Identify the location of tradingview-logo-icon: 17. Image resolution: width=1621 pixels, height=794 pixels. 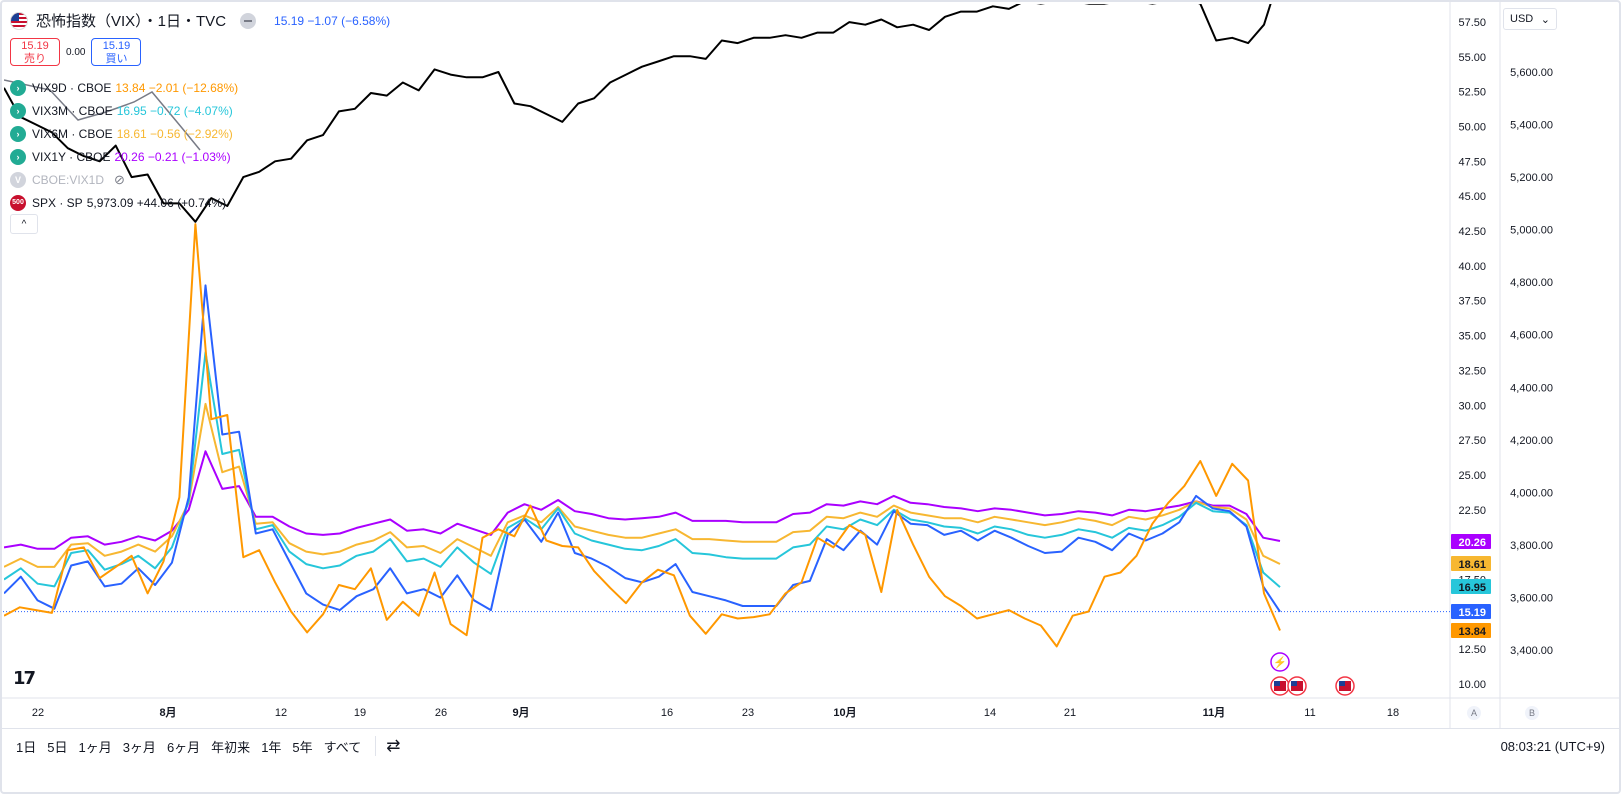
(24, 678).